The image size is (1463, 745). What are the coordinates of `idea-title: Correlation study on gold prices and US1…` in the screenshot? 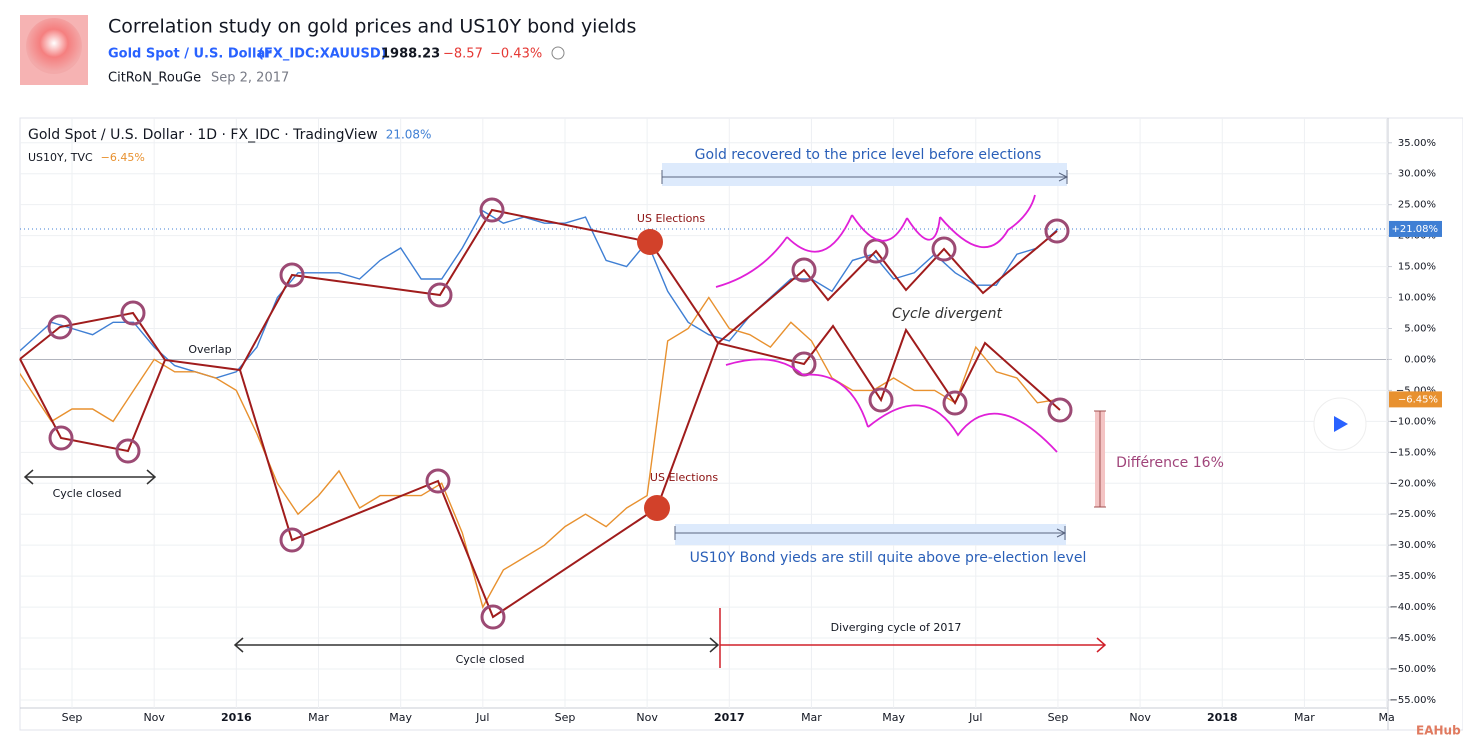 It's located at (372, 27).